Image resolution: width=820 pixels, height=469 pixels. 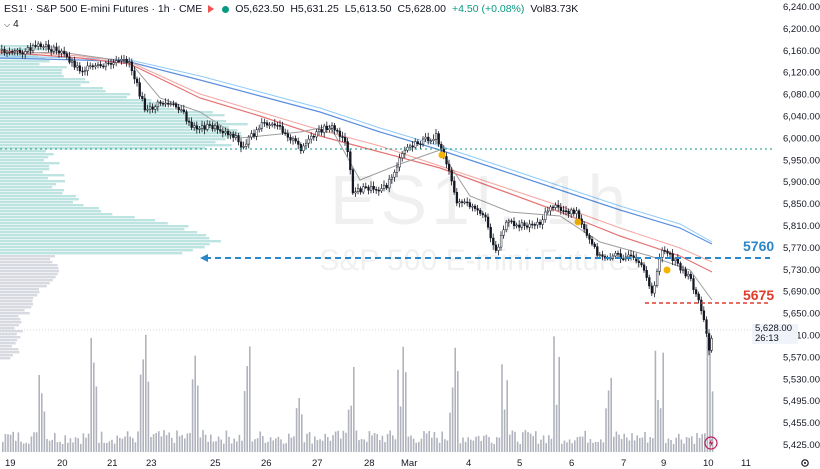 I want to click on price-axis-label: 5,650.00, so click(x=801, y=314).